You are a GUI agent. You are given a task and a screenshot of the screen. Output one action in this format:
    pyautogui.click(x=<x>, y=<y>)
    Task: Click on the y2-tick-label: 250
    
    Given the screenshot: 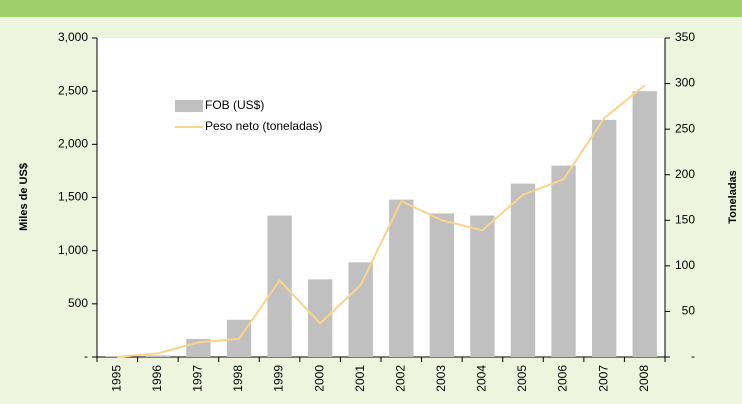 What is the action you would take?
    pyautogui.click(x=685, y=128)
    